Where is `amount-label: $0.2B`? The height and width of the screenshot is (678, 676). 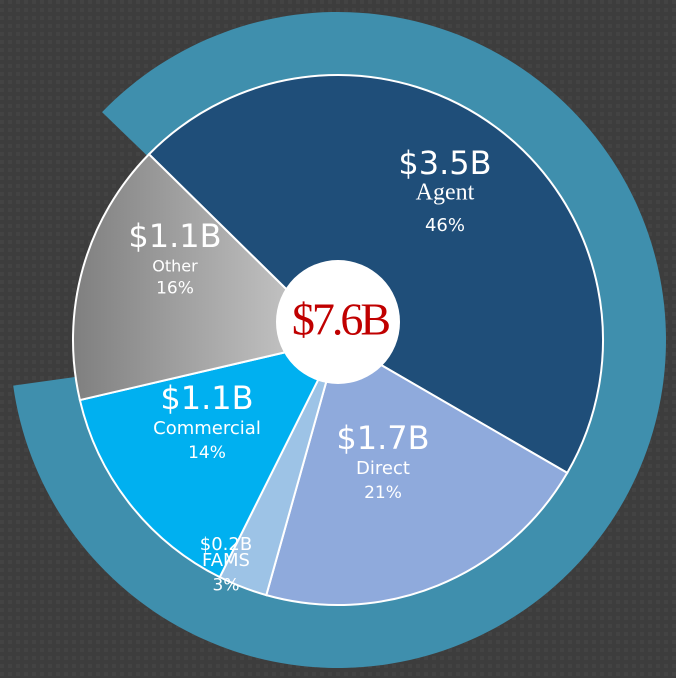 amount-label: $0.2B is located at coordinates (226, 544).